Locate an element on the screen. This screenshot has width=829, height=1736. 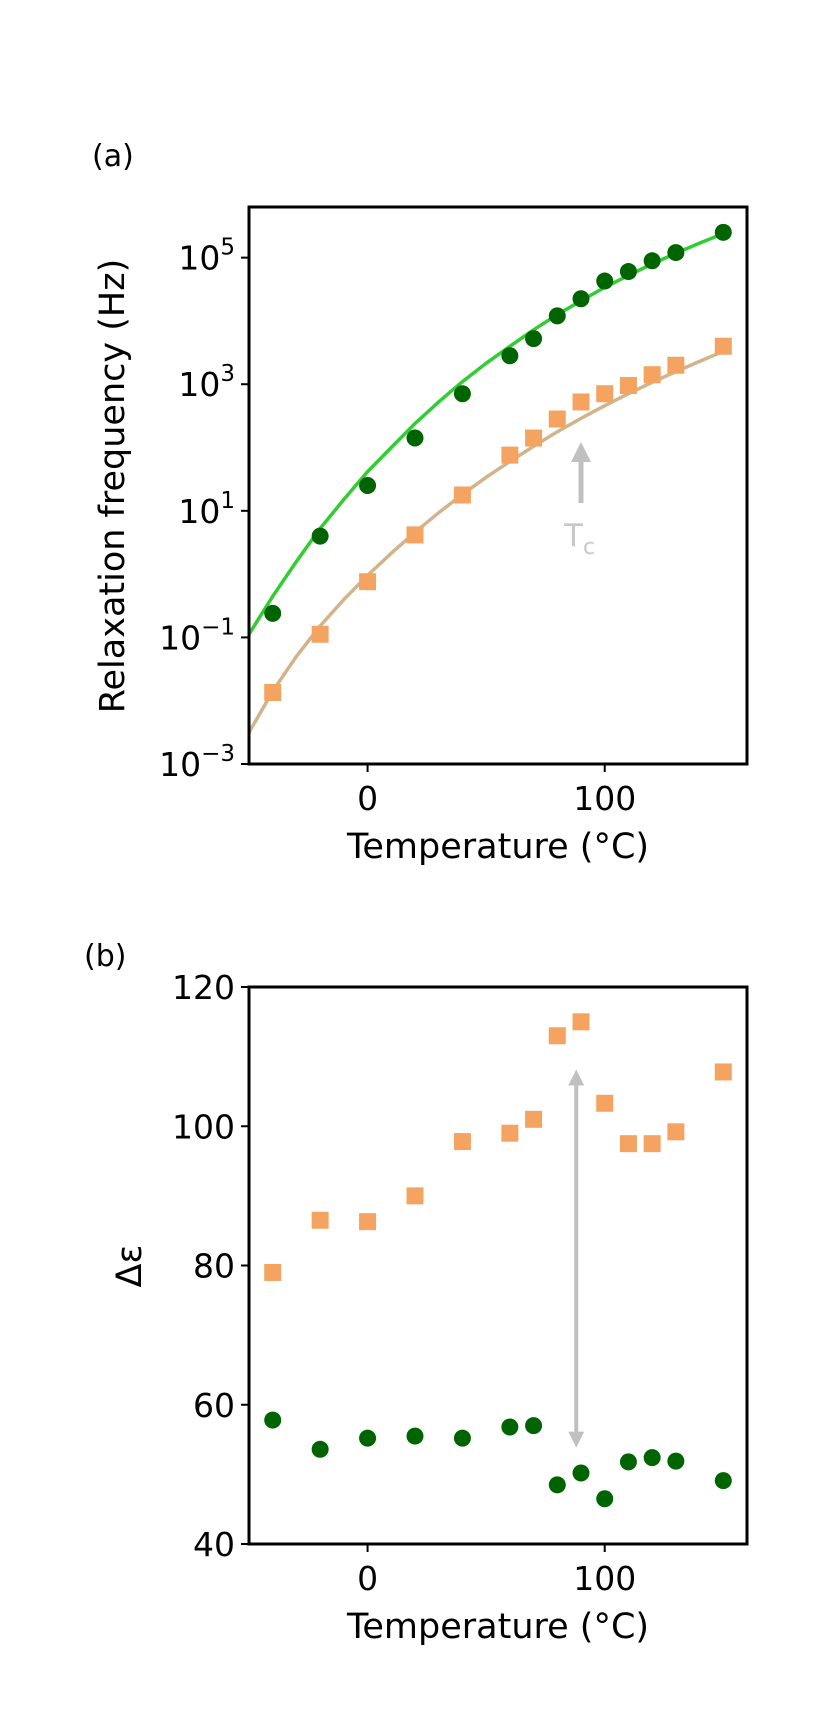
panel-b-y-tick-label: 100 is located at coordinates (203, 1126).